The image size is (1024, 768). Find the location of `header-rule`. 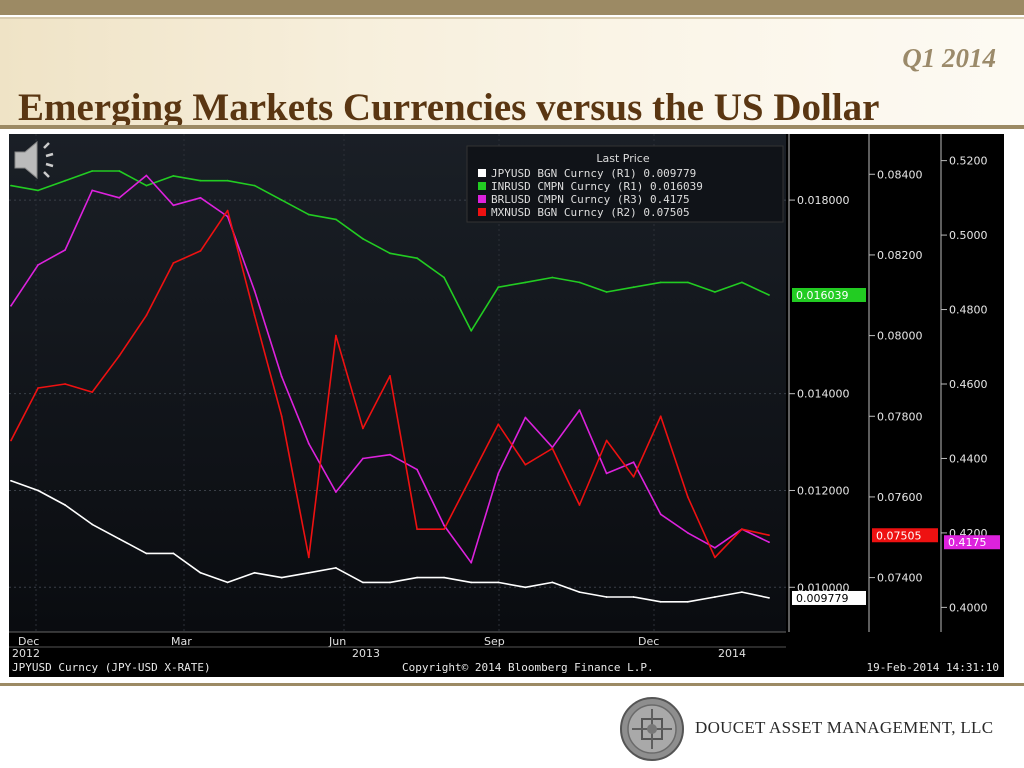

header-rule is located at coordinates (512, 127).